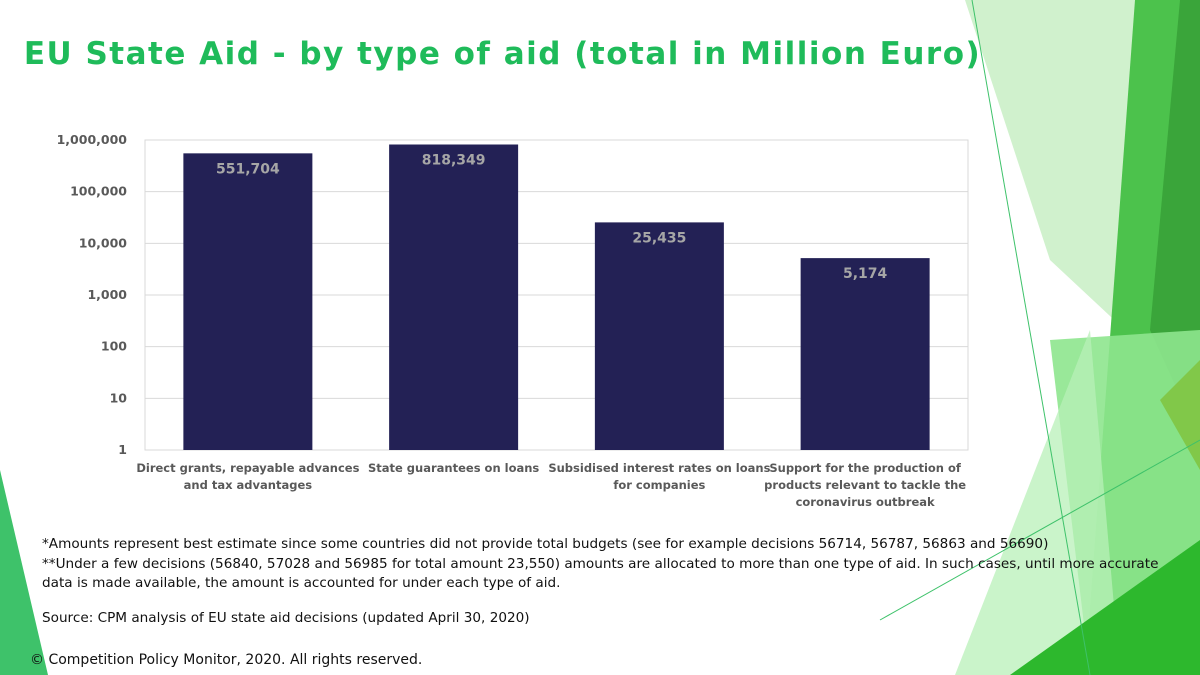 The image size is (1200, 675). I want to click on deco-shape-olive, so click(1180, 415).